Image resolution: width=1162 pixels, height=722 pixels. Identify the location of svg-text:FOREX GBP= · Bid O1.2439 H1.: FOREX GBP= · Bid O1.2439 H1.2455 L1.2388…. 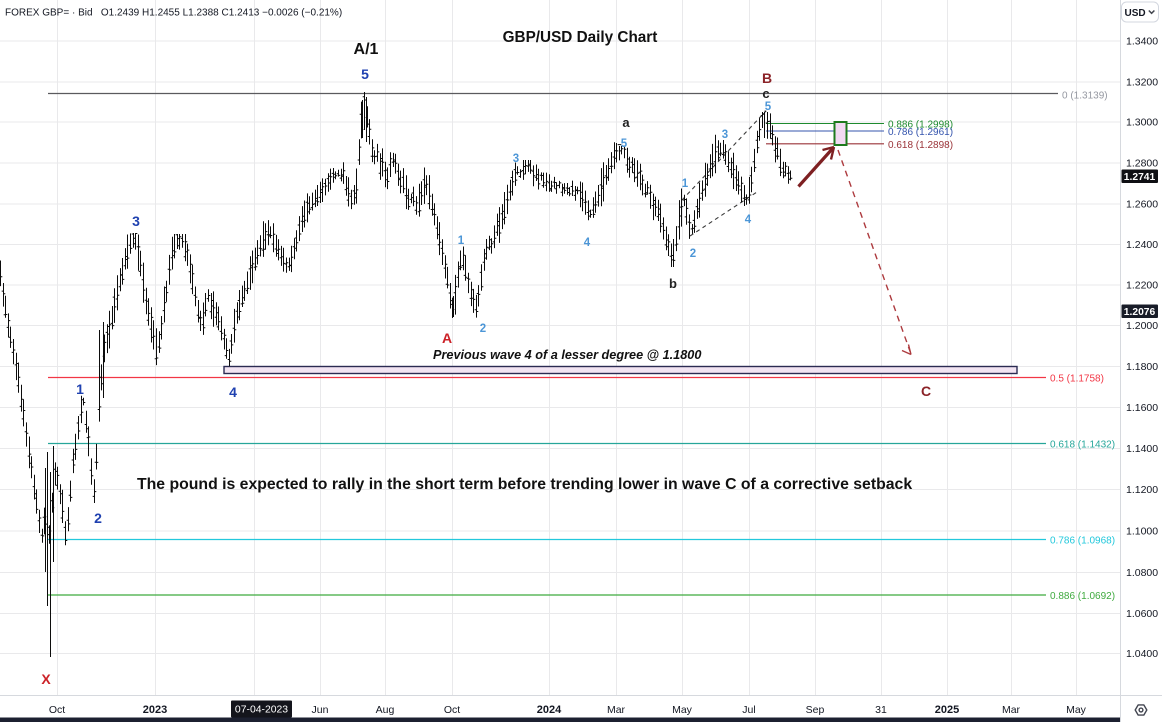
(173, 13).